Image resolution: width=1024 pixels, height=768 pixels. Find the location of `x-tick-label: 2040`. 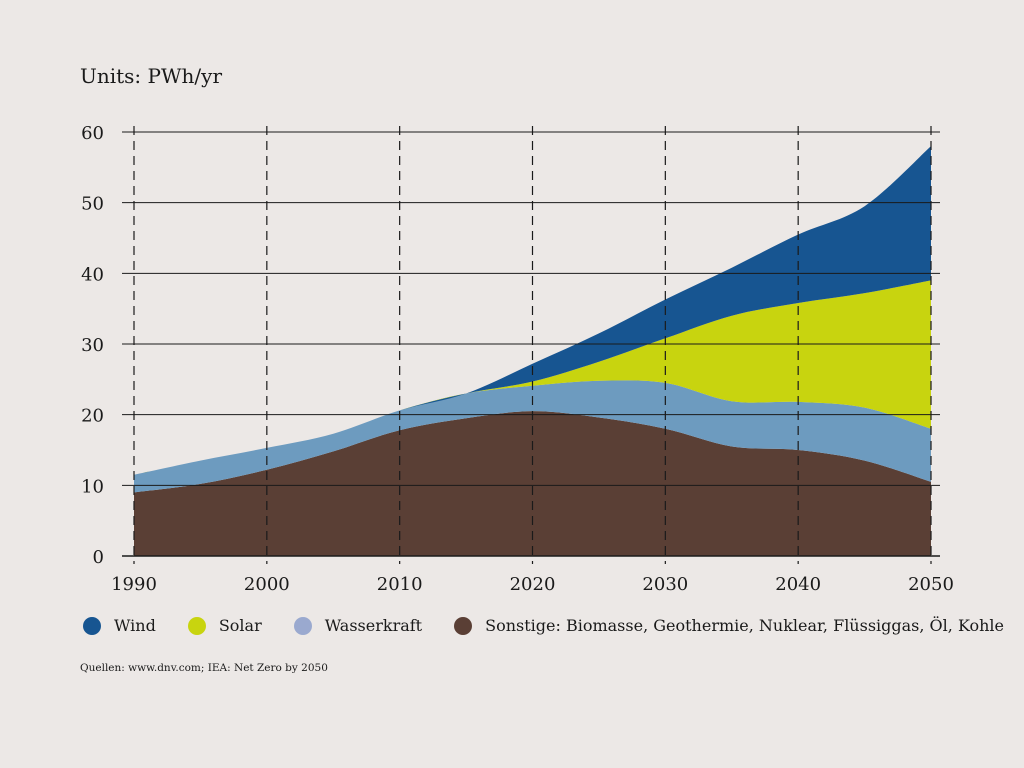

x-tick-label: 2040 is located at coordinates (798, 584).